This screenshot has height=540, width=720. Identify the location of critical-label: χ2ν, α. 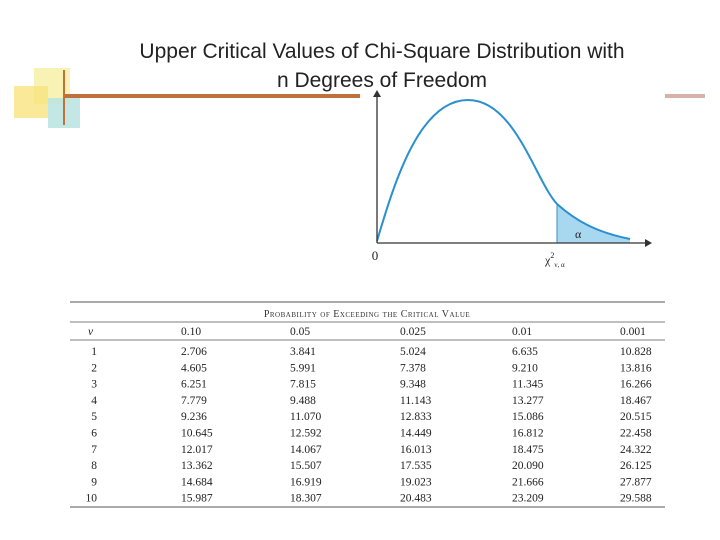
(554, 260).